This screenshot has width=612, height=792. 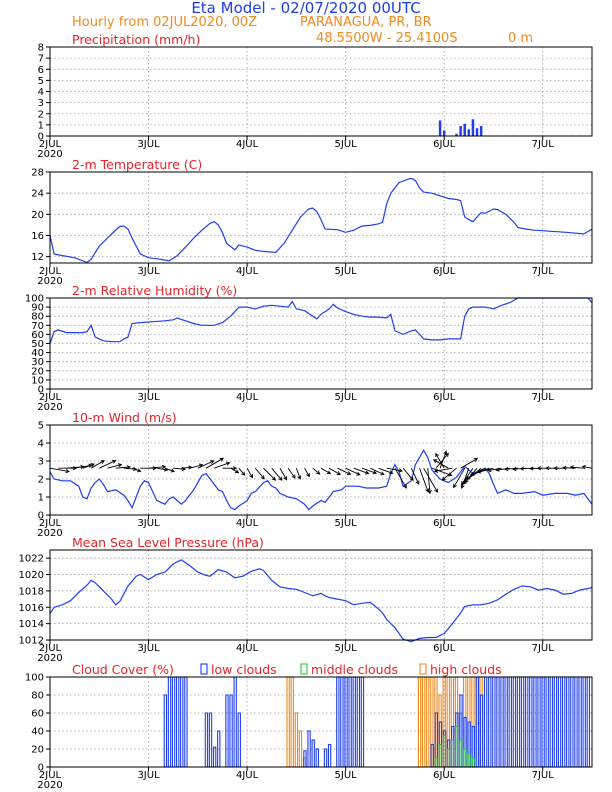 I want to click on pressure-xtick-label: 4JUL, so click(x=247, y=648).